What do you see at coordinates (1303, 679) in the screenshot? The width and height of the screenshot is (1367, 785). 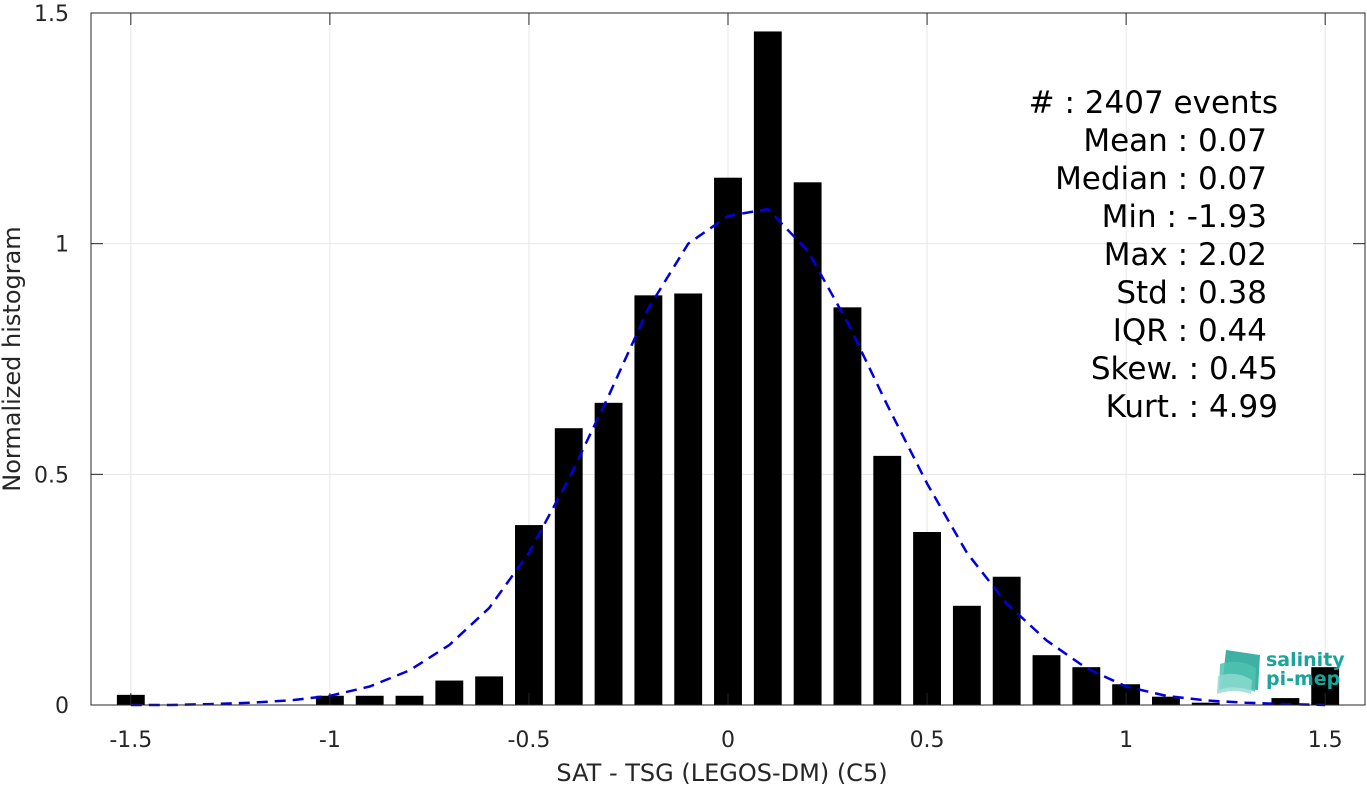 I see `logo-line-2: pi-mep` at bounding box center [1303, 679].